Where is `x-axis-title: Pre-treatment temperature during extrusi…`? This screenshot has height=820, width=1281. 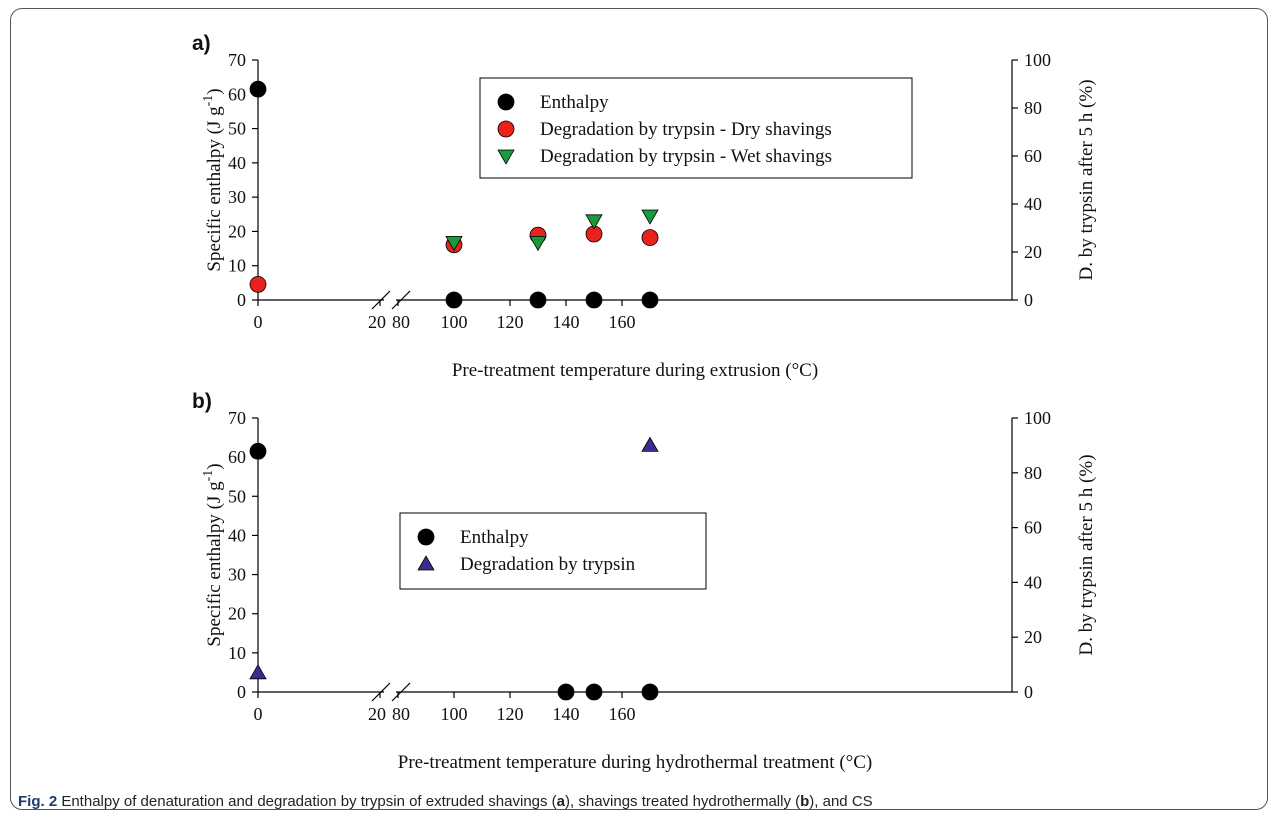
x-axis-title: Pre-treatment temperature during extrusi… is located at coordinates (635, 370).